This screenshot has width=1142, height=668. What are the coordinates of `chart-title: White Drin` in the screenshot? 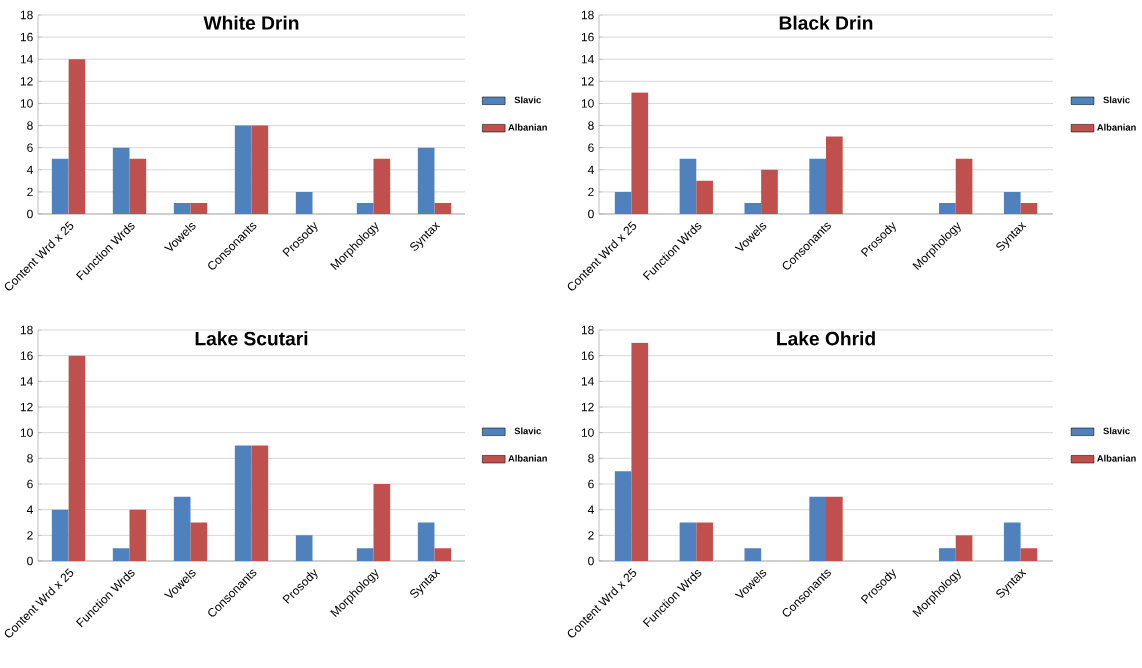 It's located at (251, 22).